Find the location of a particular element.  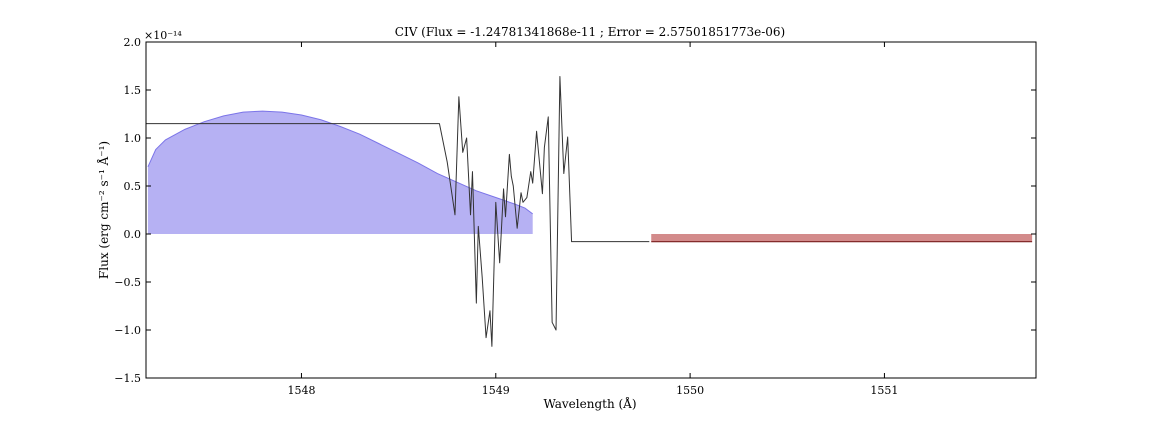

x-tick-label: 1548 is located at coordinates (301, 390).